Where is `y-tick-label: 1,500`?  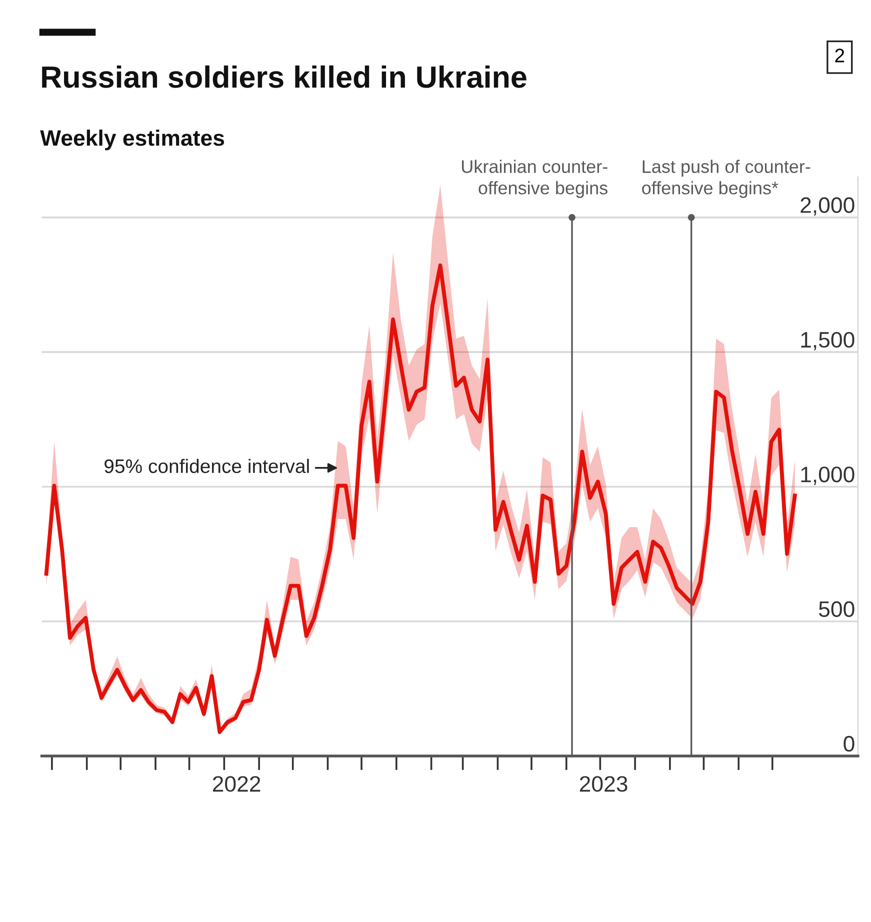
y-tick-label: 1,500 is located at coordinates (827, 341).